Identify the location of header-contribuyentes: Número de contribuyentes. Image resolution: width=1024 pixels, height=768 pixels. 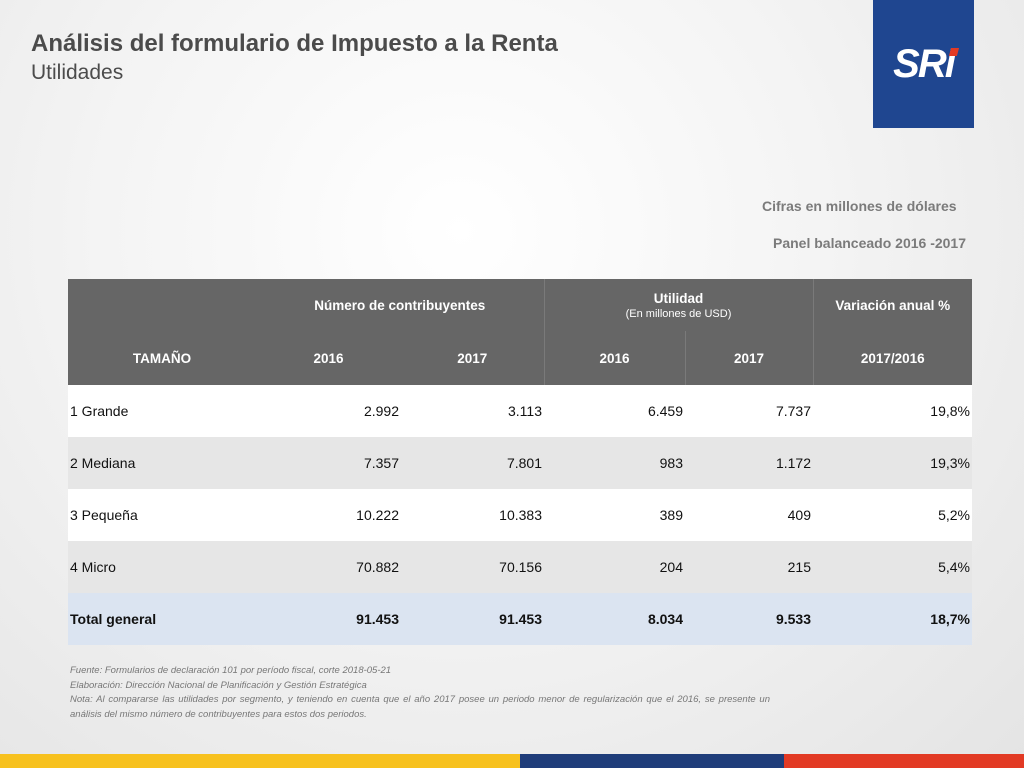
(400, 305).